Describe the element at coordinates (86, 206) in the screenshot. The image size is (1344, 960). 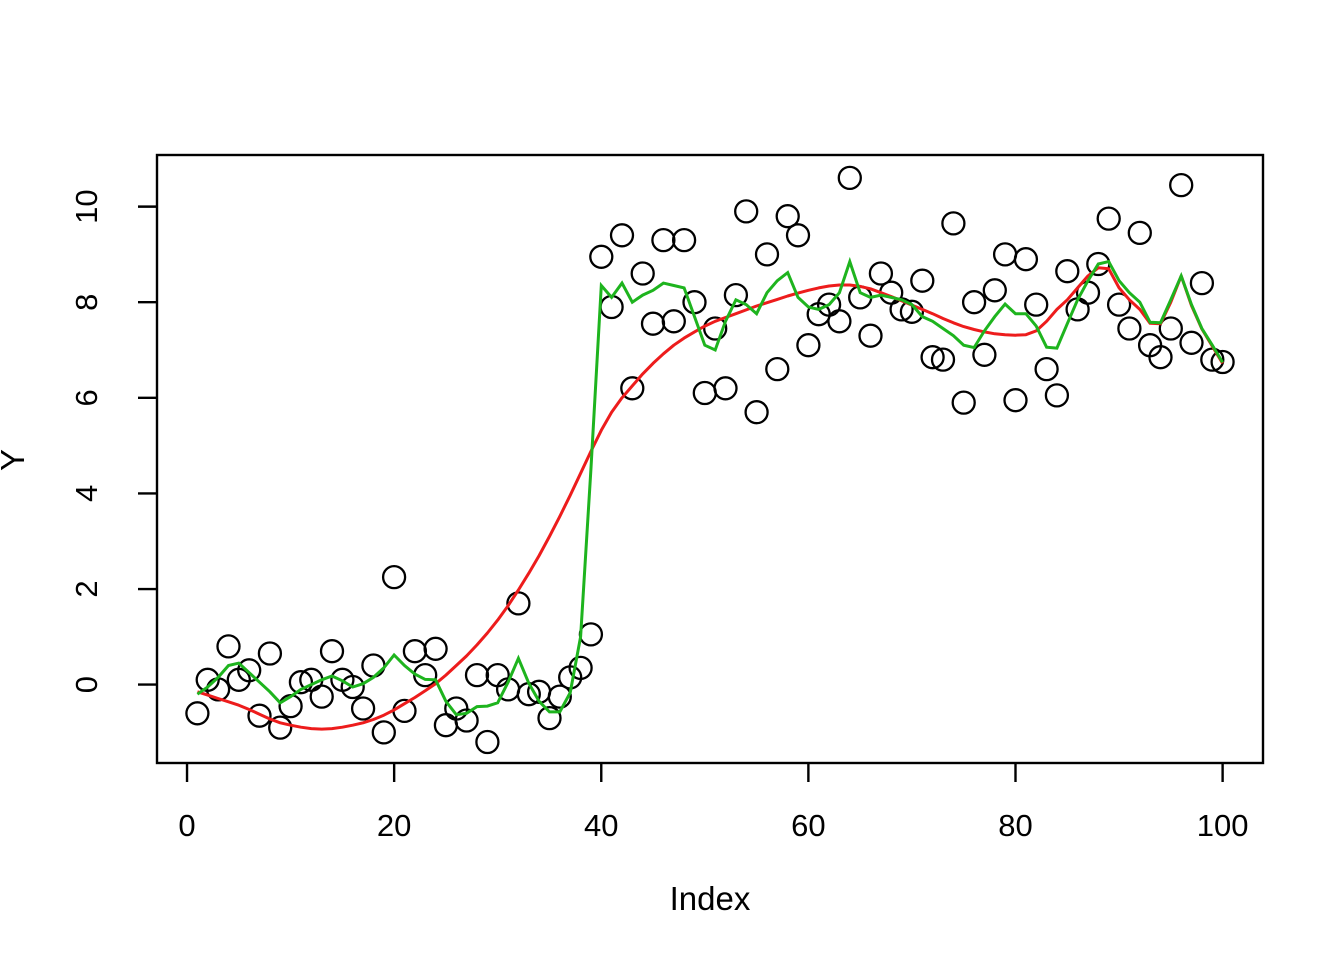
I see `y-tick-label: 10` at that location.